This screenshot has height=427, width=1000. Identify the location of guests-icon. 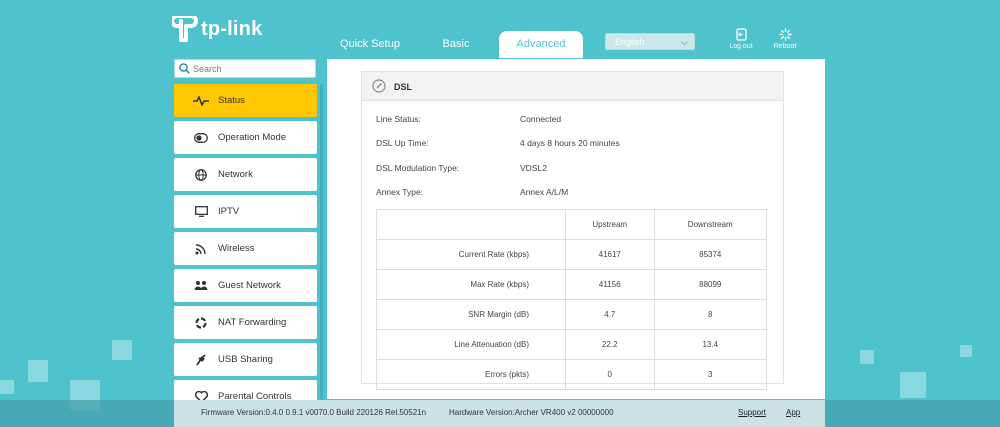
(201, 286).